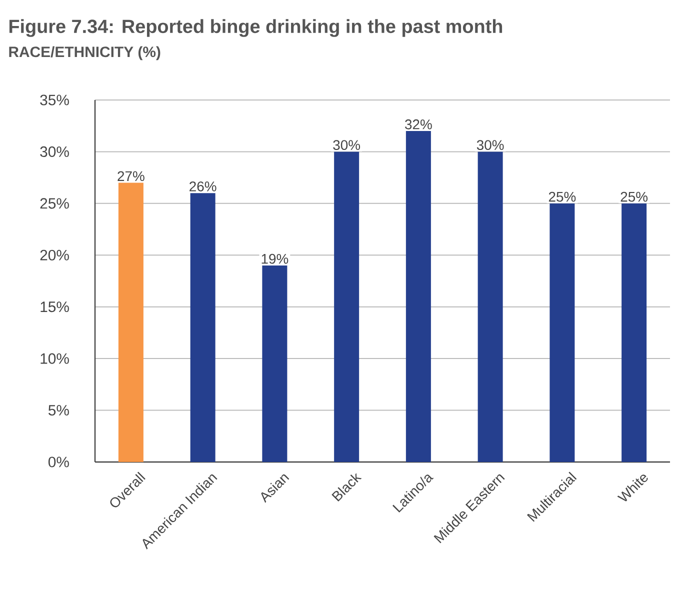  What do you see at coordinates (255, 28) in the screenshot?
I see `chart-title: Figure 7.34: Reported binge drinking in the past month` at bounding box center [255, 28].